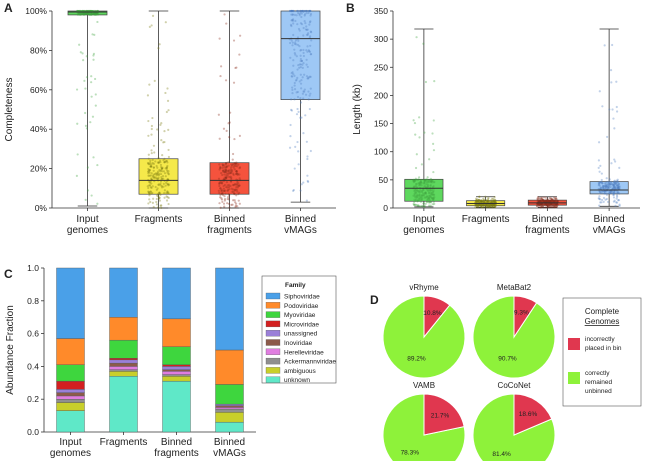 Image resolution: width=646 pixels, height=461 pixels. What do you see at coordinates (603, 348) in the screenshot?
I see `panel-d-legend-label-line: placed in bin` at bounding box center [603, 348].